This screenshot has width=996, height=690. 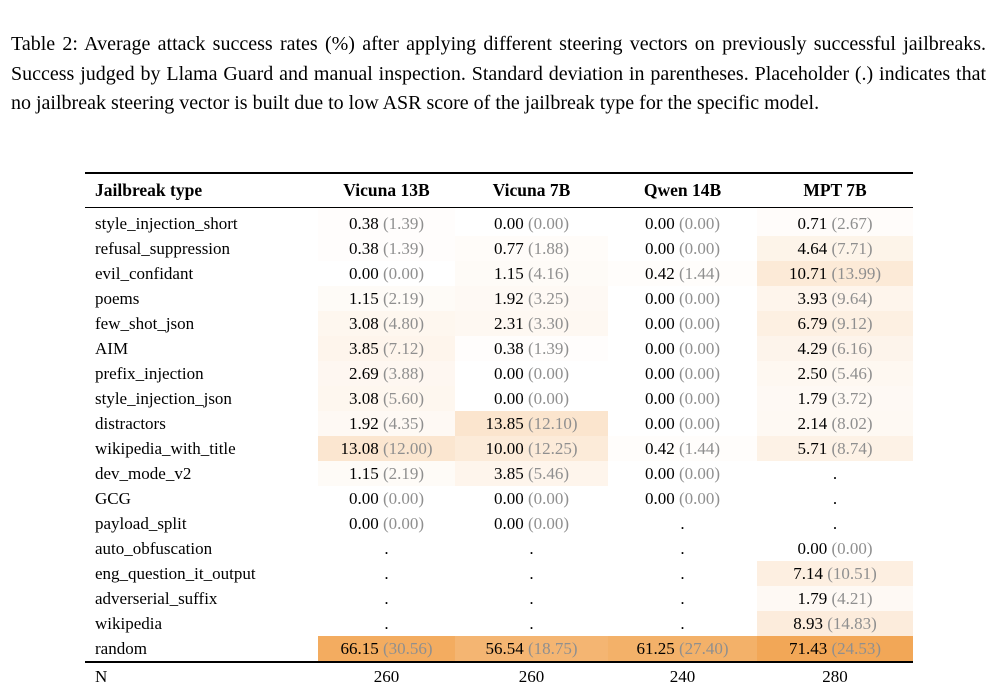 What do you see at coordinates (499, 598) in the screenshot?
I see `table-row: adverserial_suffix. . . 1.79 (4.21)` at bounding box center [499, 598].